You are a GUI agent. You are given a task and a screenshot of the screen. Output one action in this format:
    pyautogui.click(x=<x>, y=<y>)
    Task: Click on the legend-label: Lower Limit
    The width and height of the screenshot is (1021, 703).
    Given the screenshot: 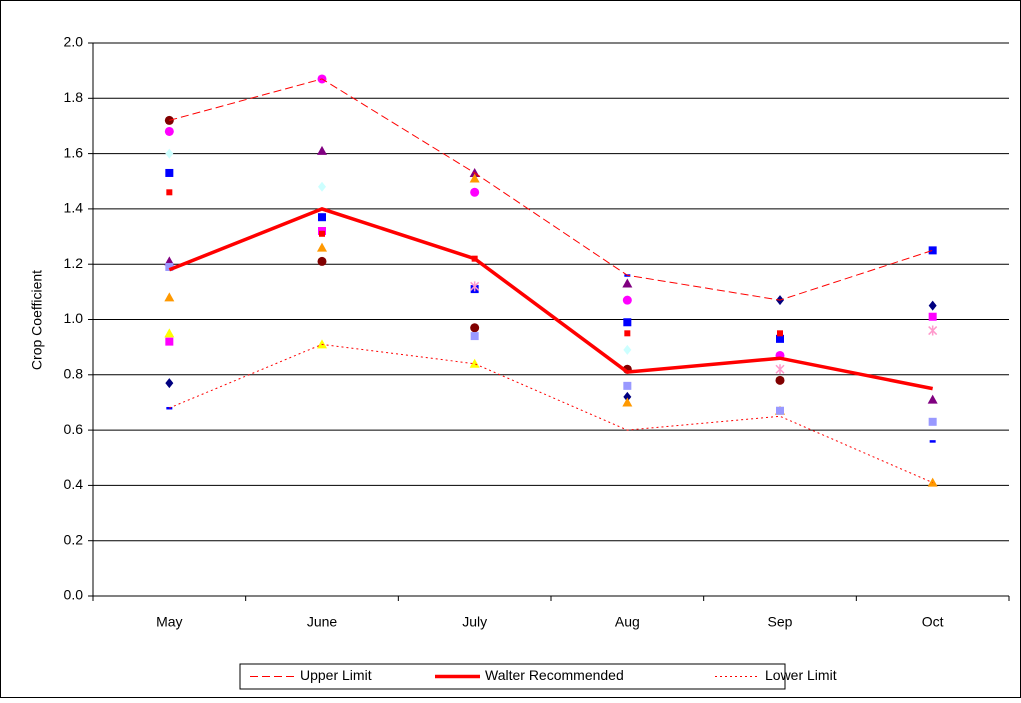 What is the action you would take?
    pyautogui.click(x=801, y=675)
    